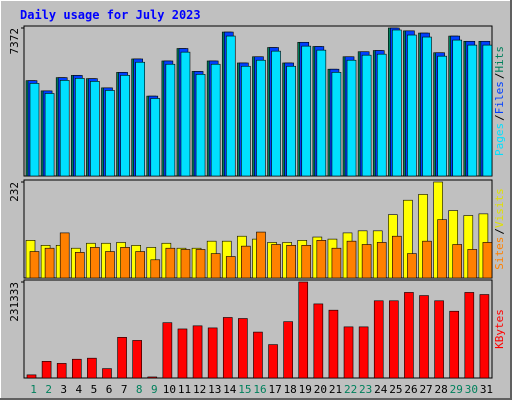 This screenshot has height=400, width=512. I want to click on legend-label: Sites, so click(499, 253).